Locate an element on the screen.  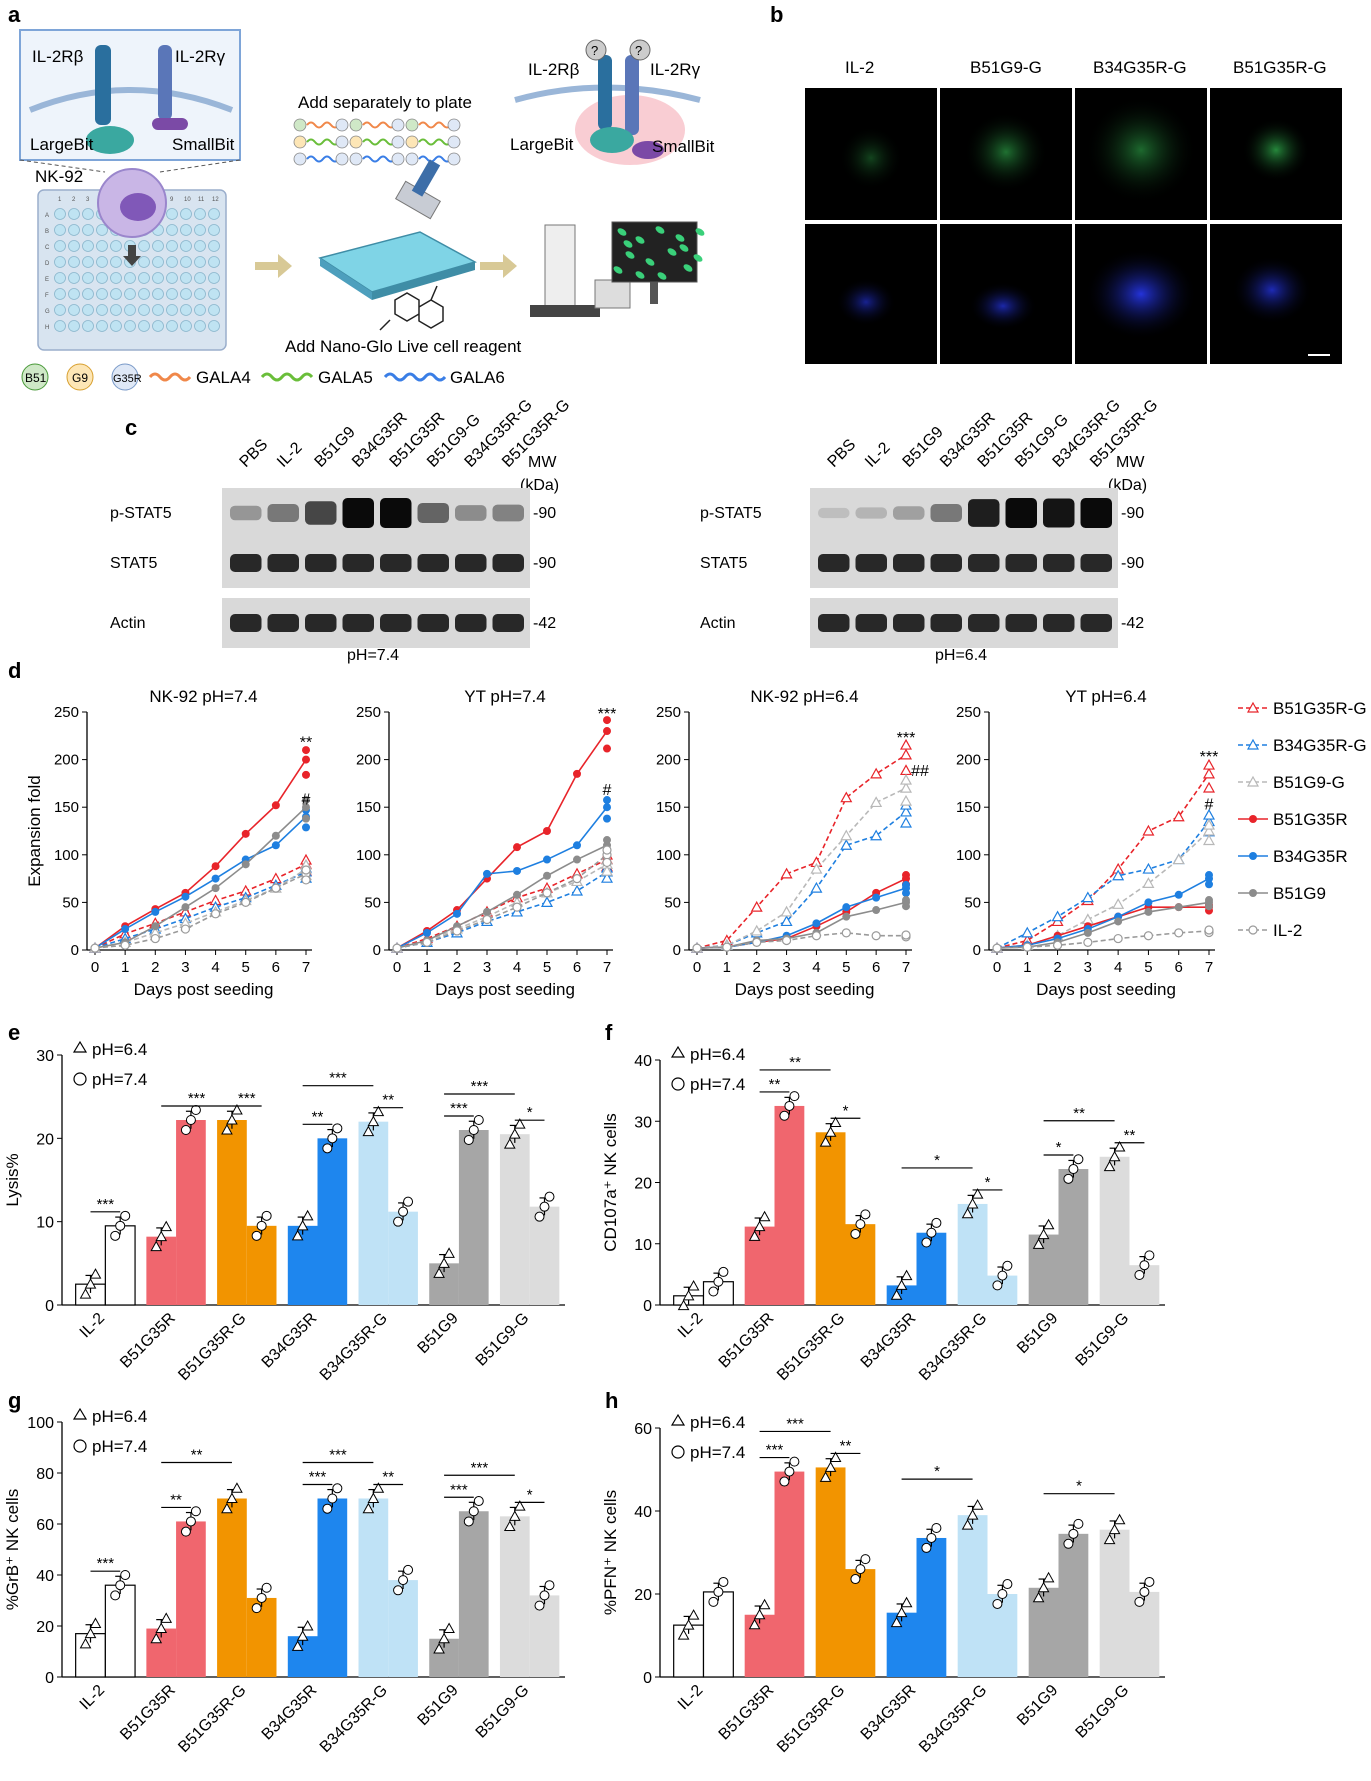
y-tick-label: 0 is located at coordinates (677, 950).